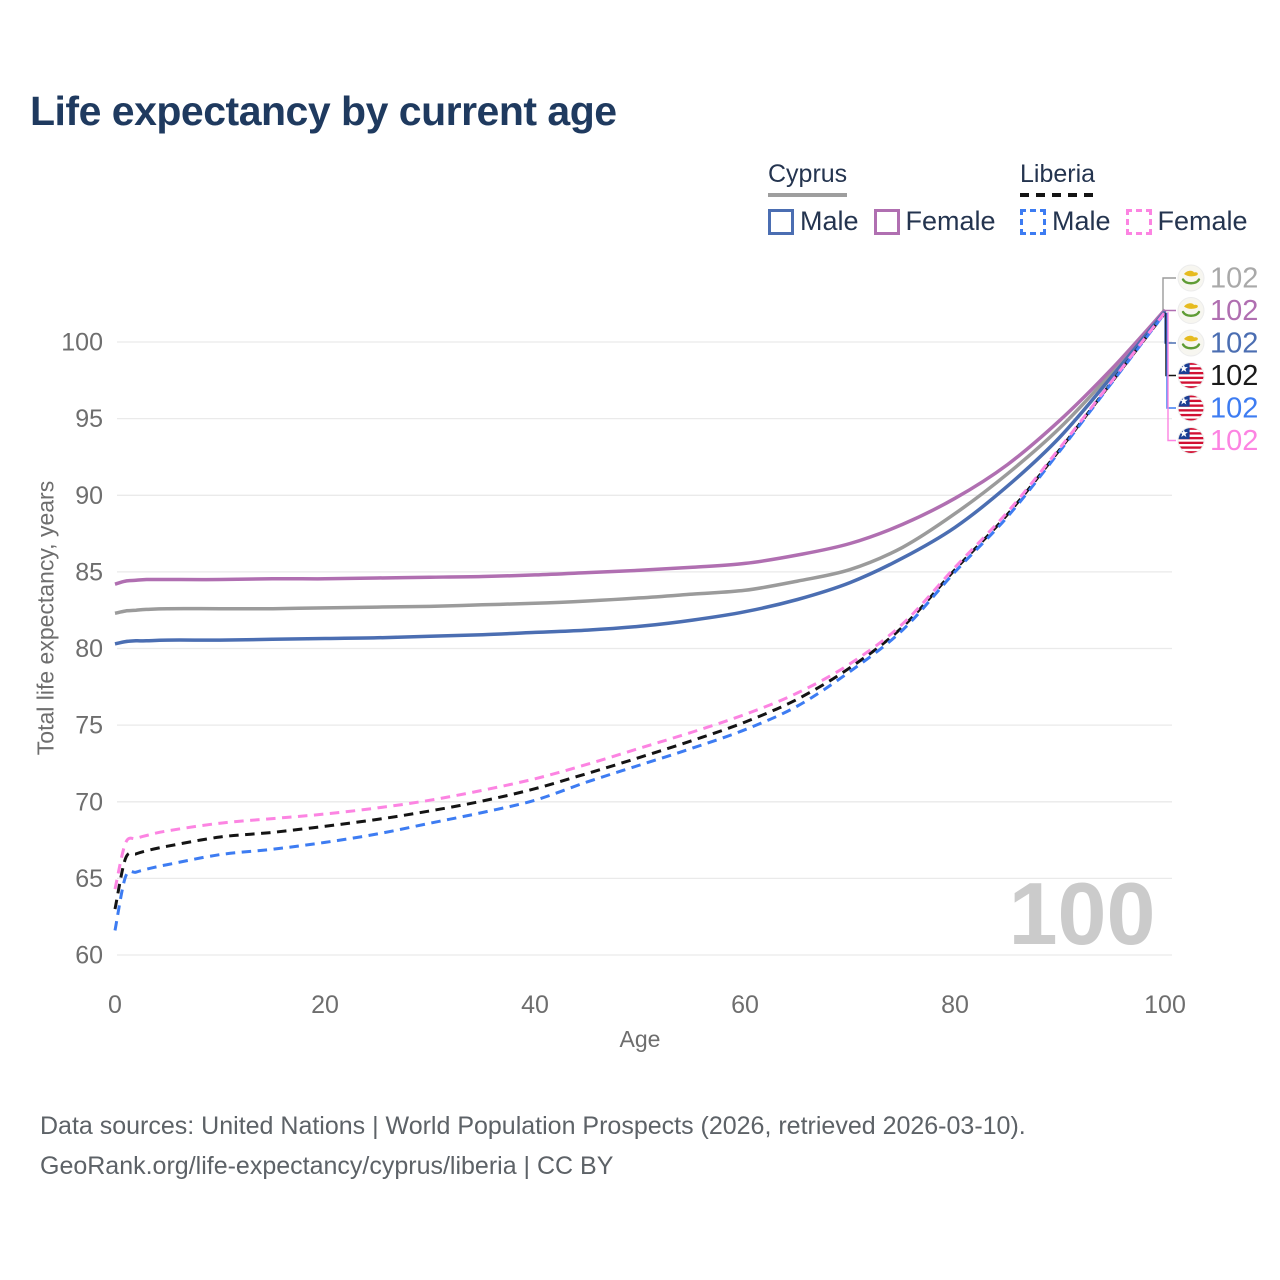 The width and height of the screenshot is (1280, 1280). I want to click on legend-group-cyprus: Cyprus Male Female, so click(882, 198).